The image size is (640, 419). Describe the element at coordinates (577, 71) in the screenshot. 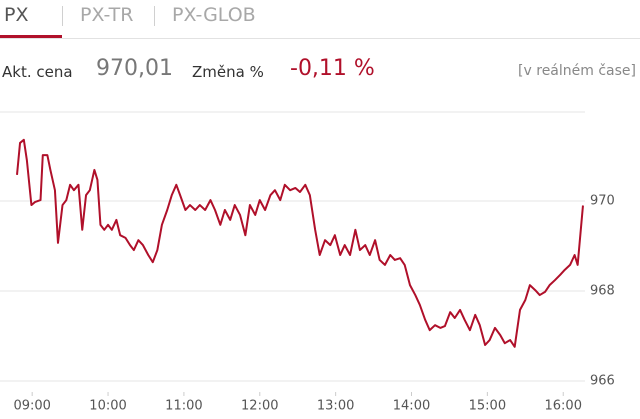

I see `realtime-note: [v reálném čase]` at that location.